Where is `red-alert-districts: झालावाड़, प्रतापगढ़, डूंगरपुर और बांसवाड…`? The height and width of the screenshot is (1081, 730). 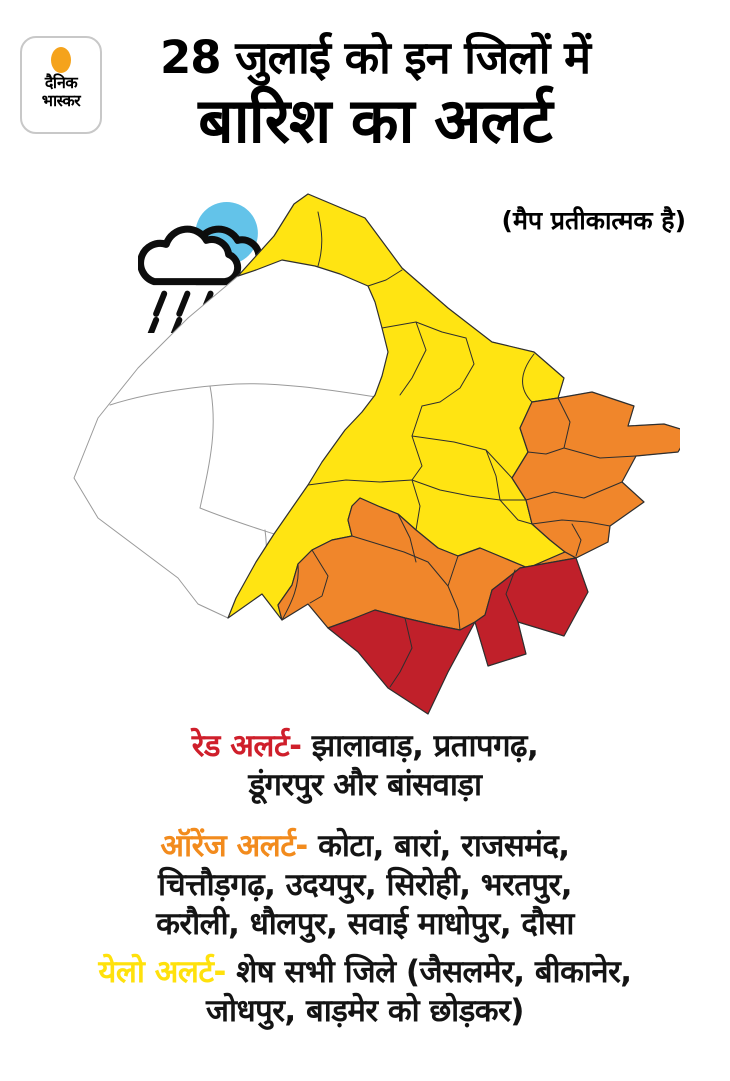 red-alert-districts: झालावाड़, प्रतापगढ़, डूंगरपुर और बांसवाड… is located at coordinates (393, 766).